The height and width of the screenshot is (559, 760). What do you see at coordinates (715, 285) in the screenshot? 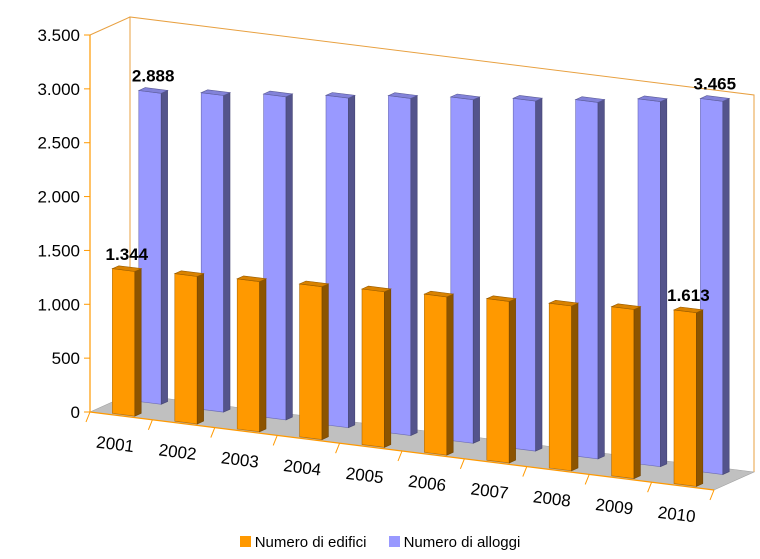
I see `bar-alloggi-2010` at bounding box center [715, 285].